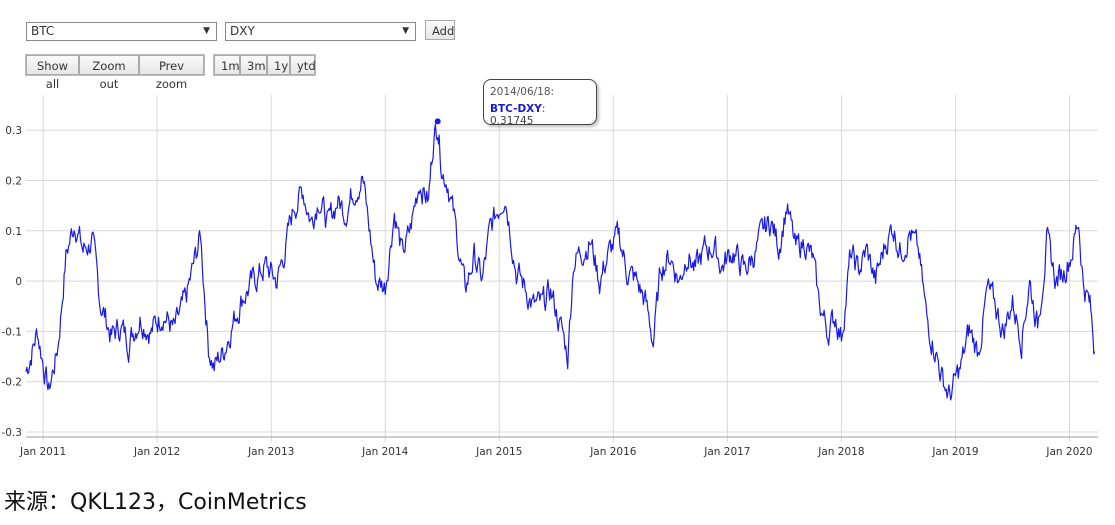 The image size is (1115, 525). Describe the element at coordinates (13, 131) in the screenshot. I see `y-tick-label: 0.3` at that location.